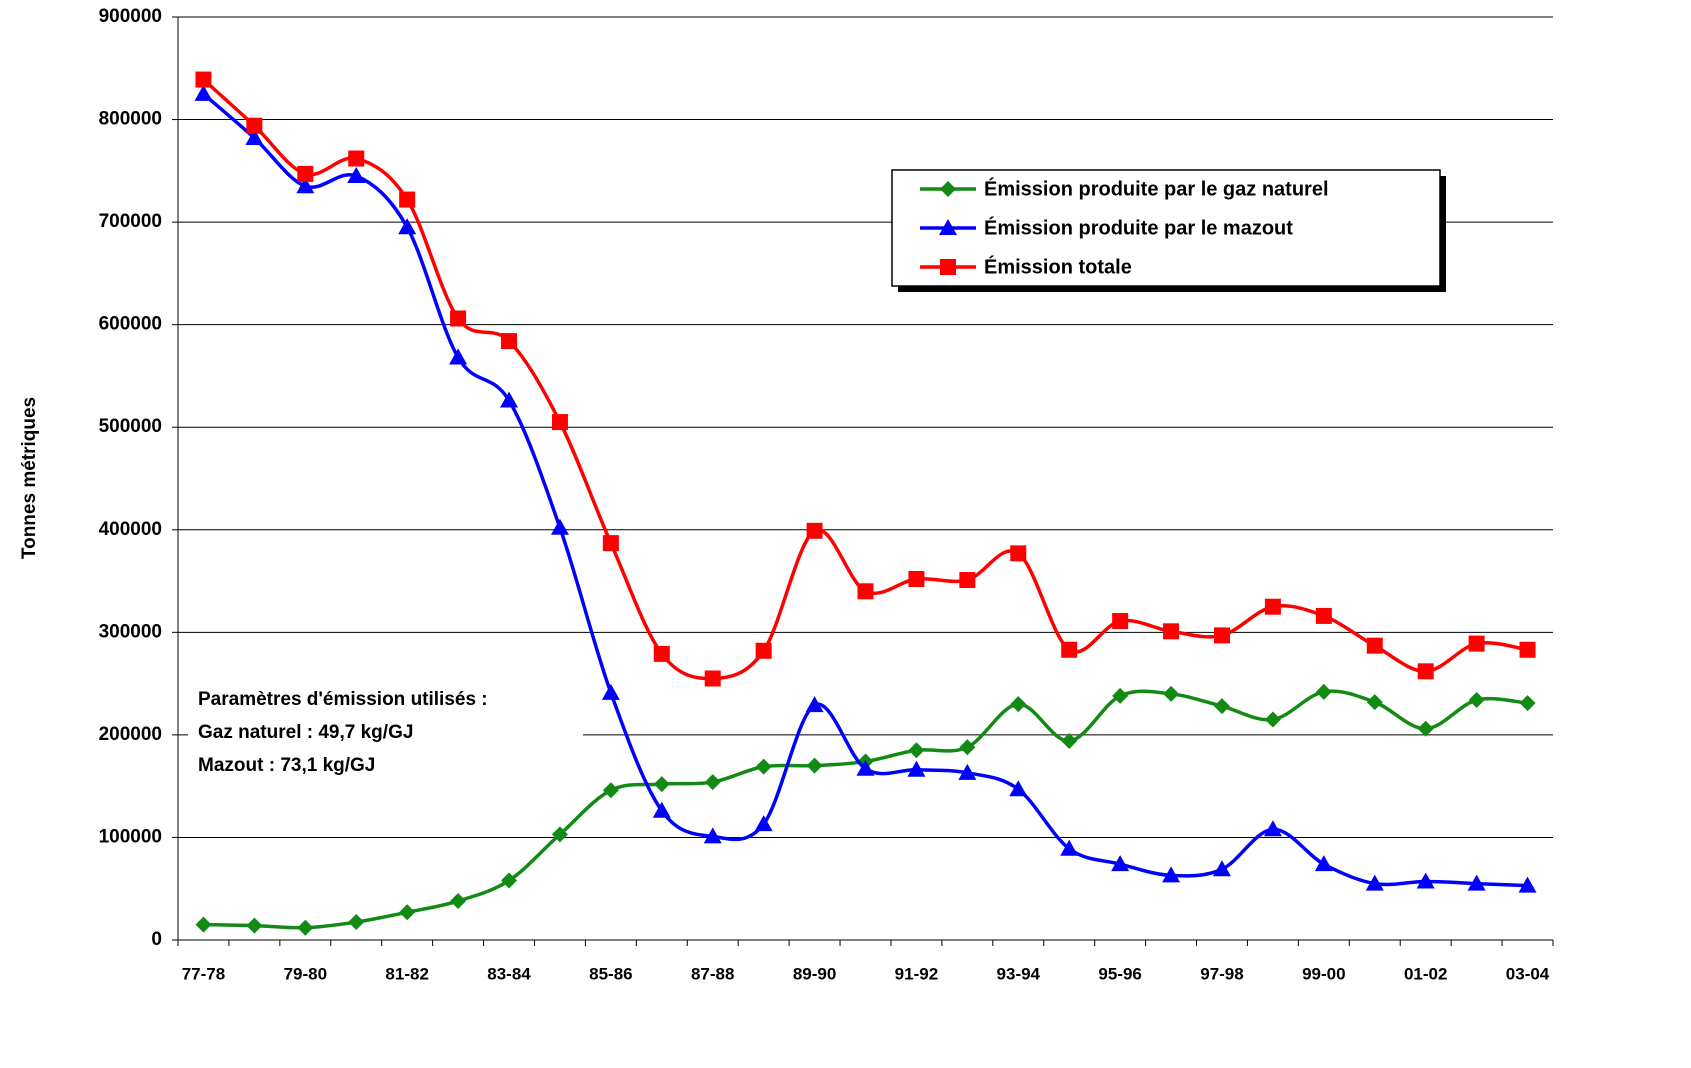 The image size is (1691, 1068). I want to click on x-tick-label: 99-00, so click(1323, 973).